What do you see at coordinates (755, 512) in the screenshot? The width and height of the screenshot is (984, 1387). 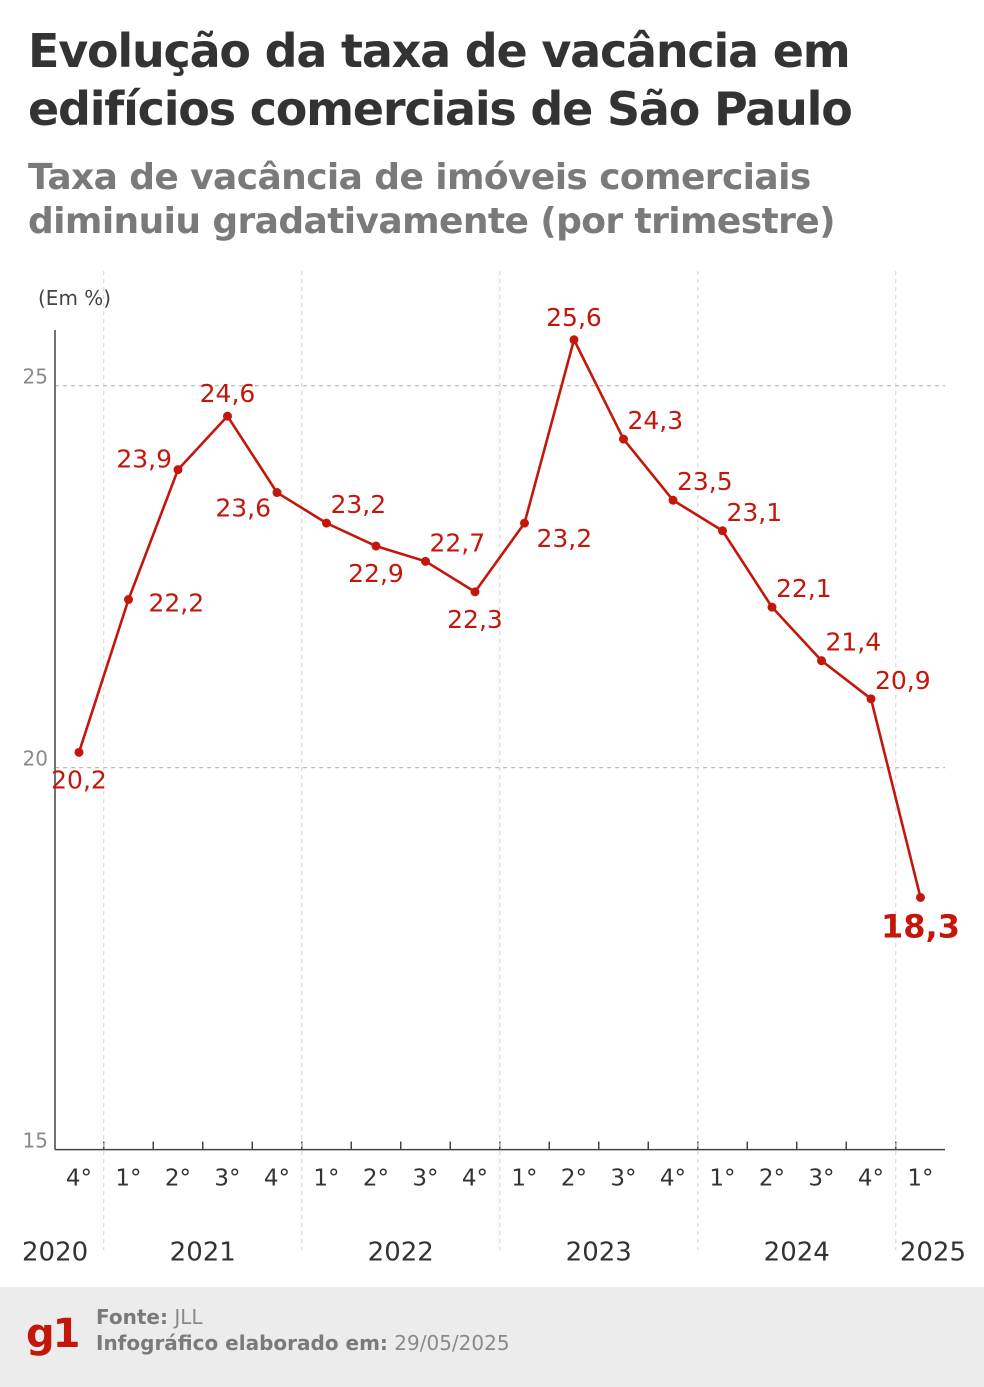 I see `data-label: 23,1` at bounding box center [755, 512].